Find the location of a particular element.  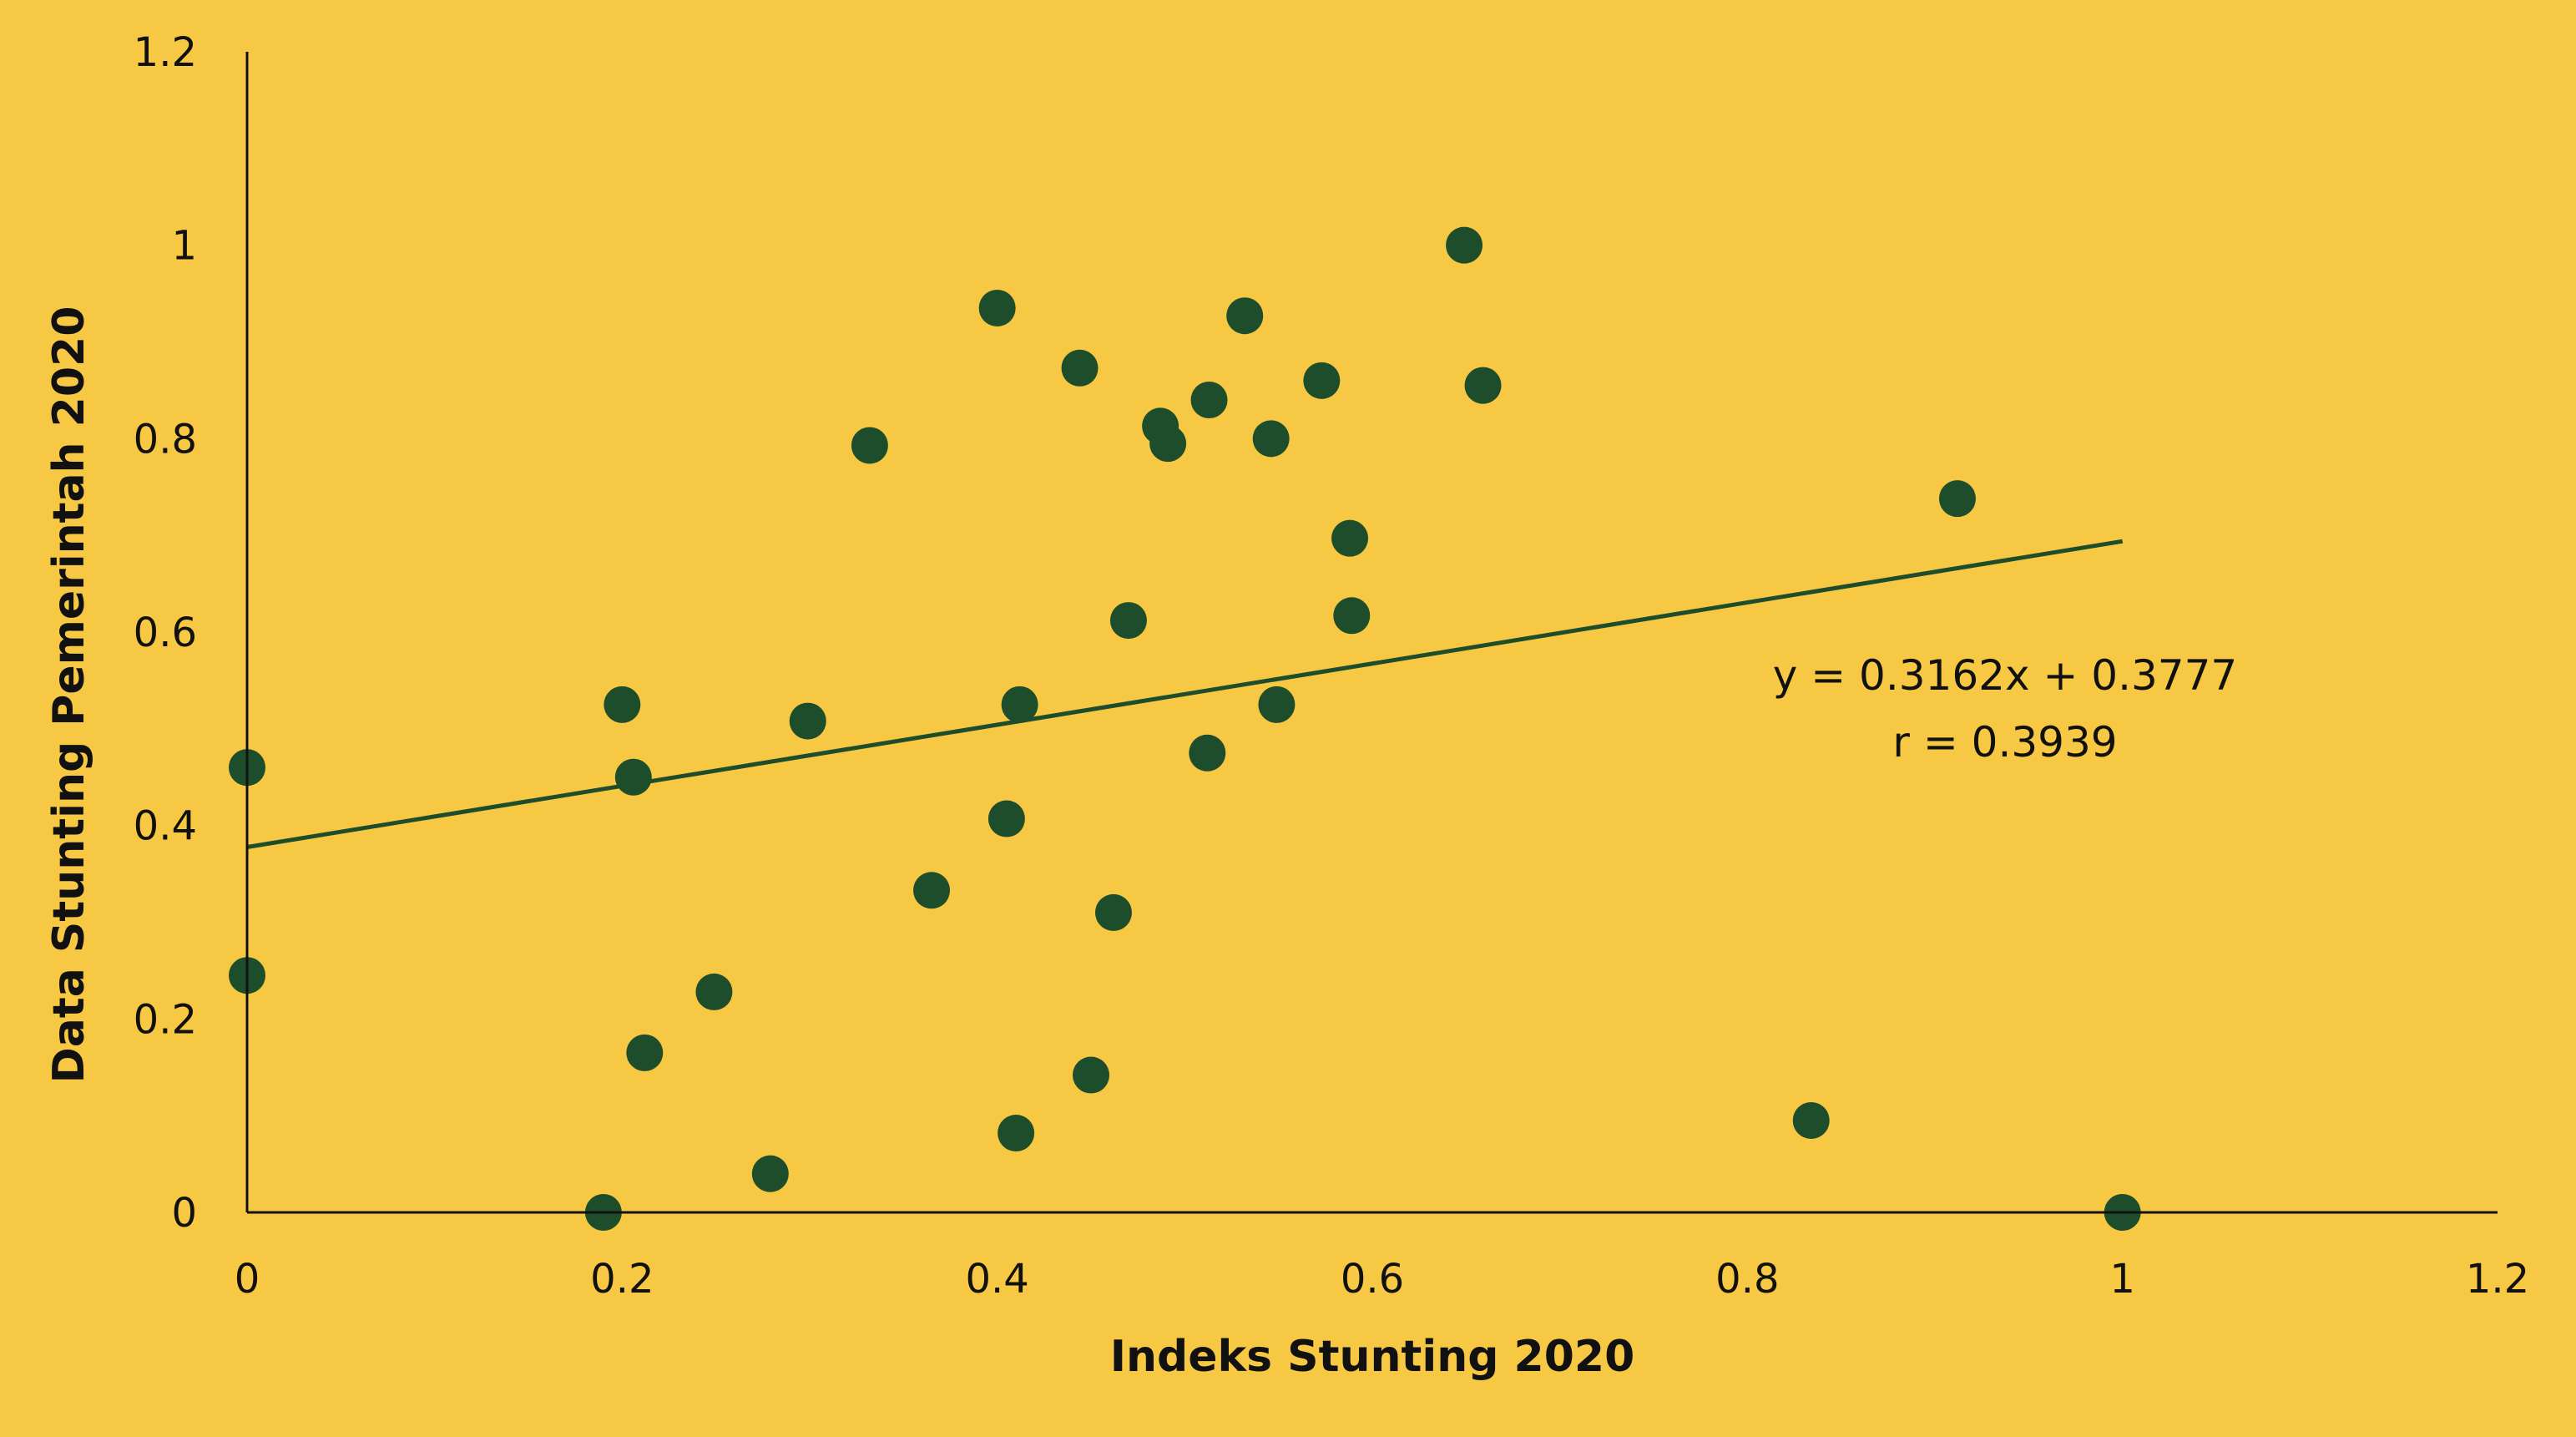

y-tick-label: 0.6 is located at coordinates (165, 633).